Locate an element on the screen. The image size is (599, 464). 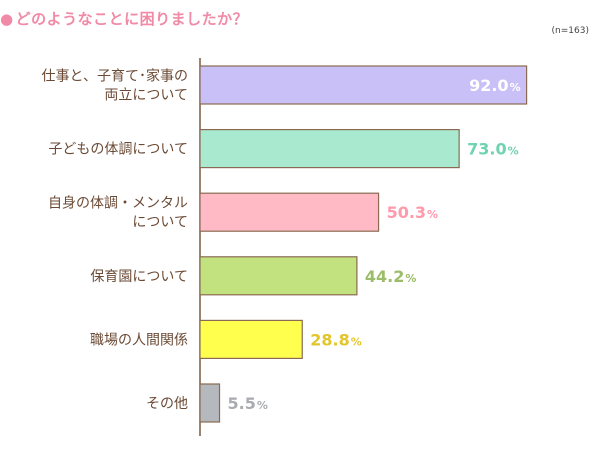
category-label-4: 職場の人間関係 is located at coordinates (139, 340).